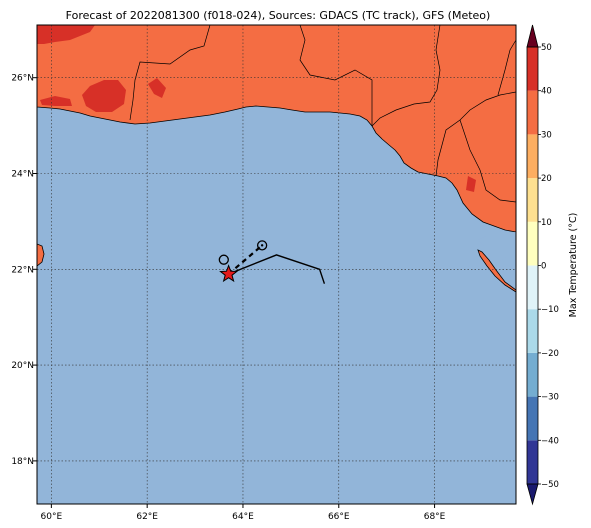 The image size is (591, 528). Describe the element at coordinates (22, 79) in the screenshot. I see `y-tick-label: 26°N` at that location.